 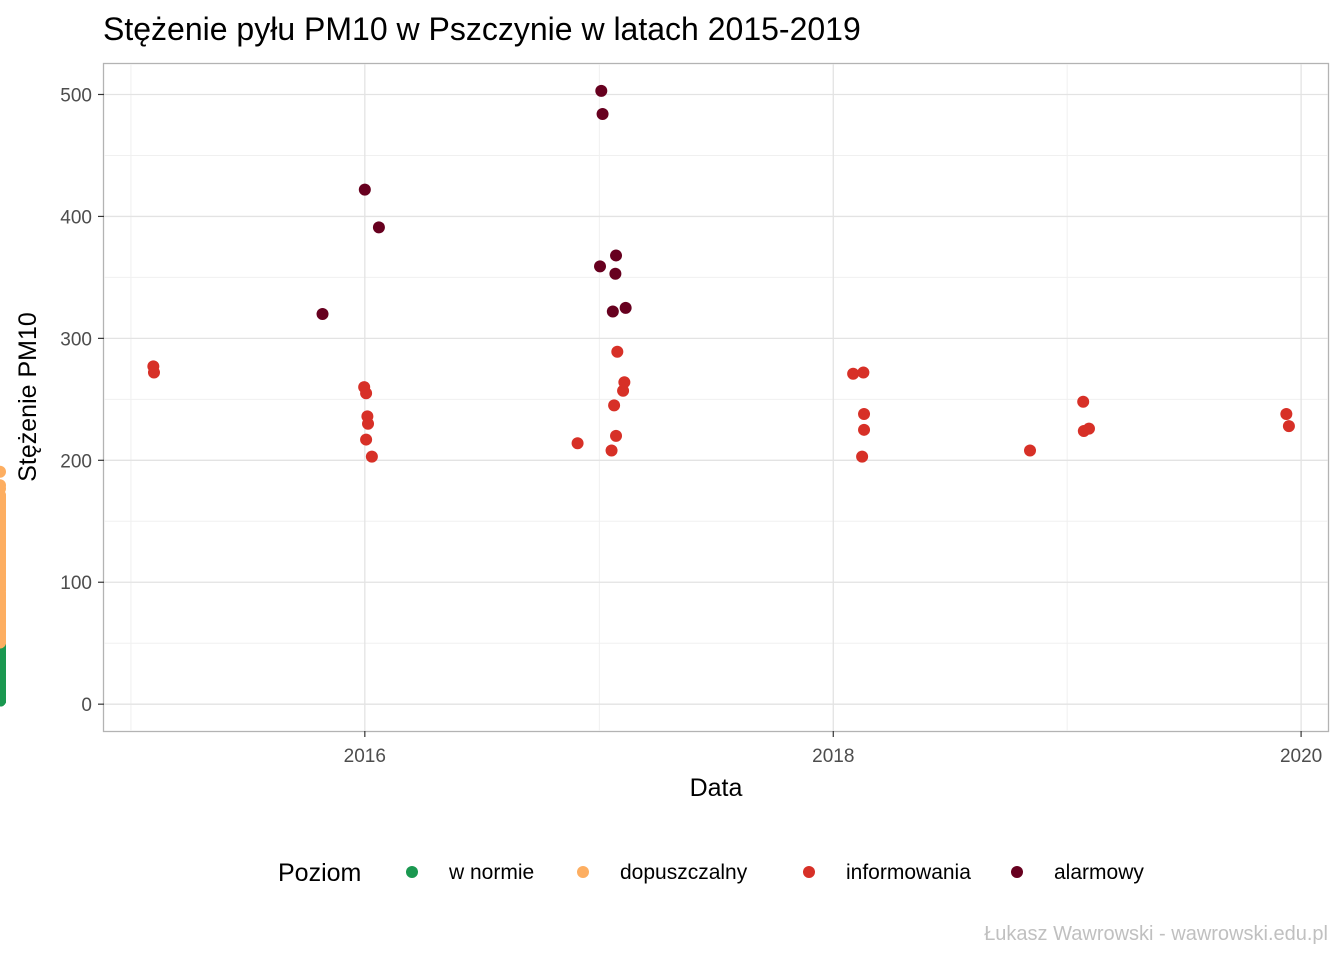 I want to click on y-tick-label: 0, so click(x=86, y=705).